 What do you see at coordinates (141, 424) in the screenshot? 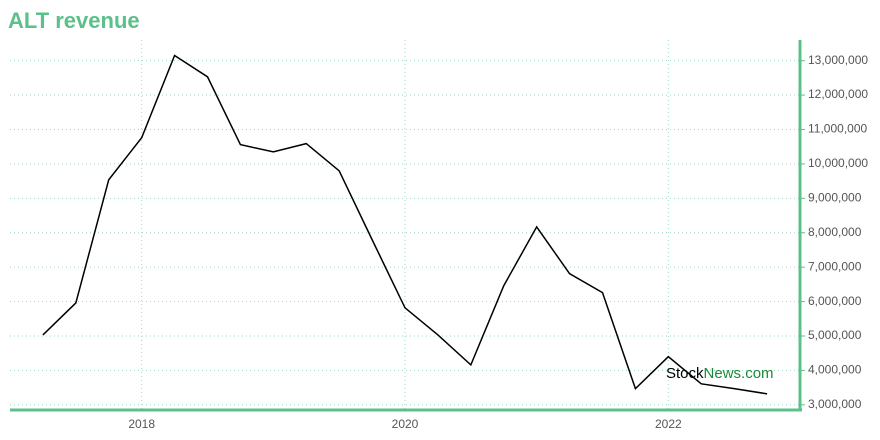
I see `x-tick-label: 2018` at bounding box center [141, 424].